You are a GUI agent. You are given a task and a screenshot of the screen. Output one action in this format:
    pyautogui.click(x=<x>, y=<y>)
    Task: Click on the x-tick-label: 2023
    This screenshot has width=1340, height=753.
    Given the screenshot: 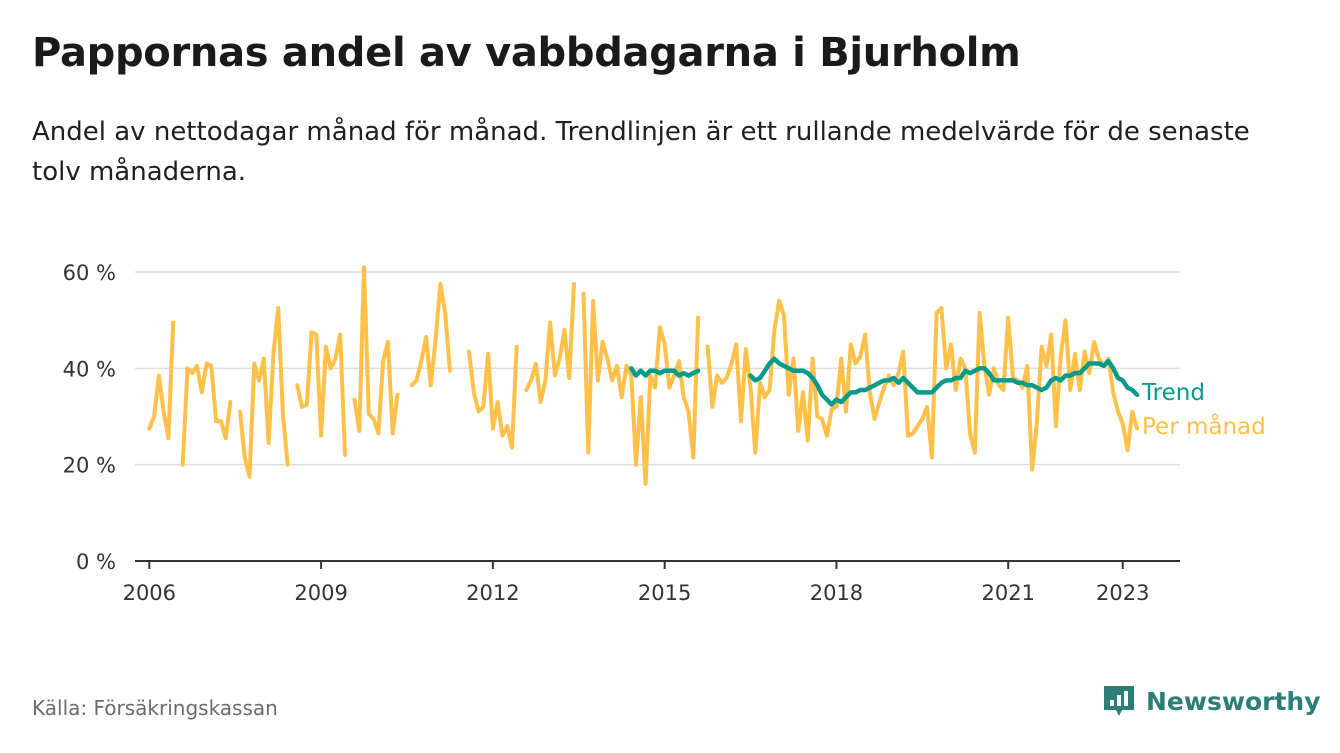 What is the action you would take?
    pyautogui.click(x=1122, y=593)
    